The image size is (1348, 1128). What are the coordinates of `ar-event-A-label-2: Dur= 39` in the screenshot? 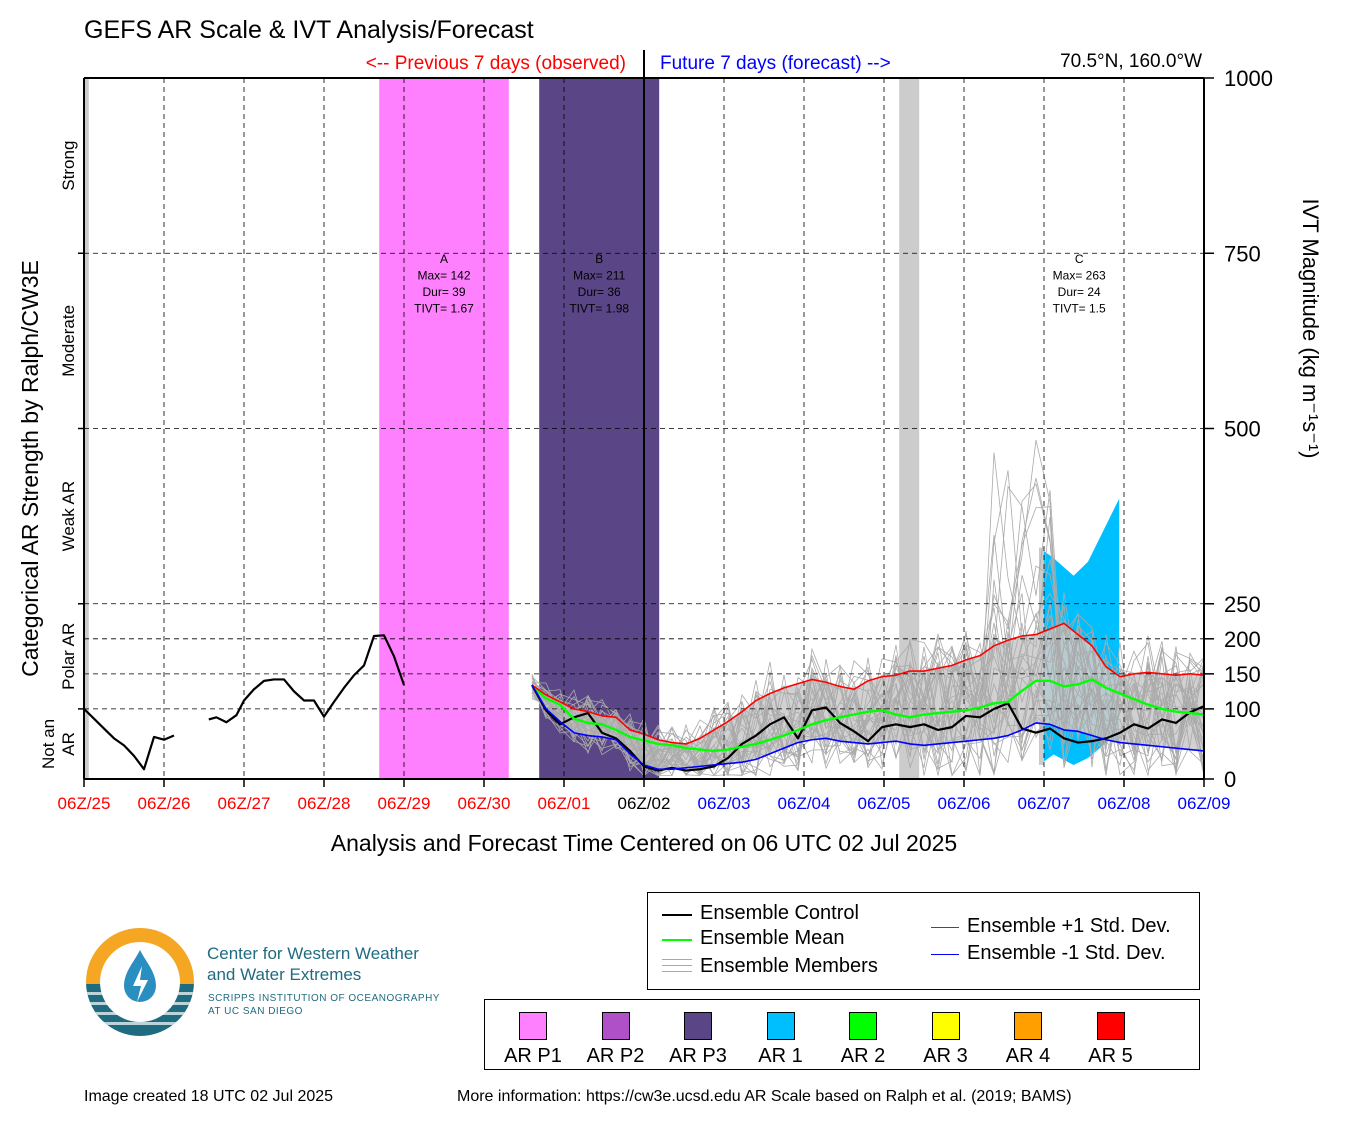 It's located at (443, 292).